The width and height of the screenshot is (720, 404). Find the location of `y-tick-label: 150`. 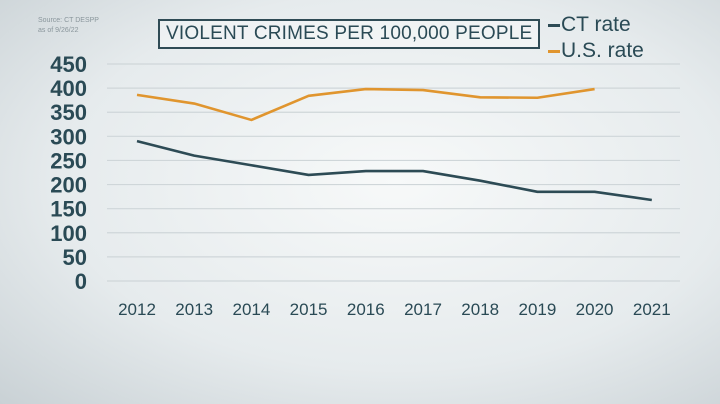

y-tick-label: 150 is located at coordinates (68, 209).